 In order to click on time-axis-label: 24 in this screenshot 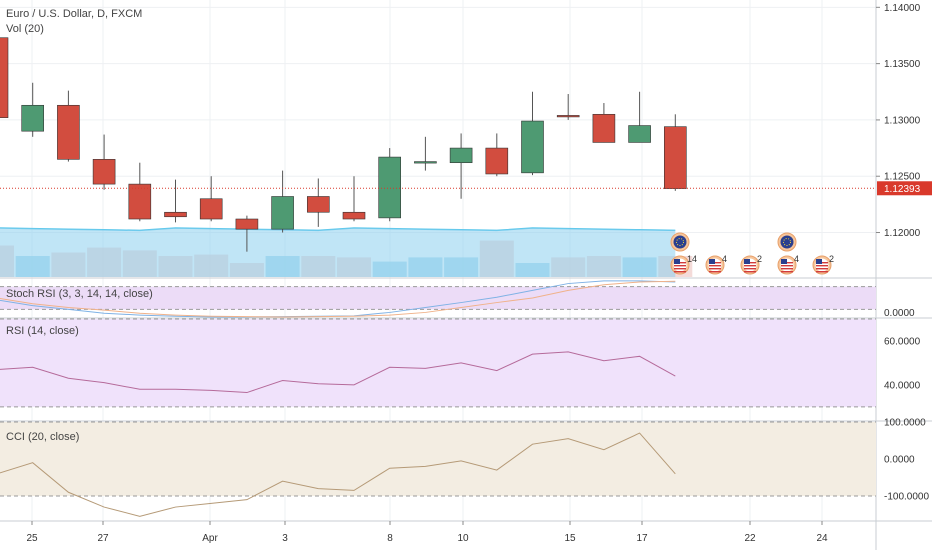, I will do `click(822, 538)`.